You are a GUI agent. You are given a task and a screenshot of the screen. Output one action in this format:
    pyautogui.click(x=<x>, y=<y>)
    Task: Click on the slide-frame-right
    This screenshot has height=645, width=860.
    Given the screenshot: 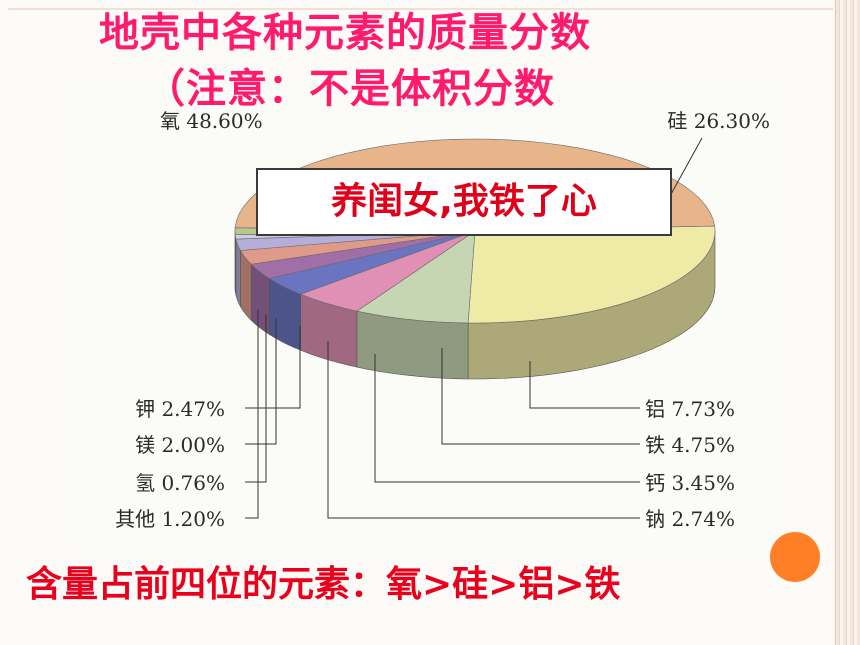 What is the action you would take?
    pyautogui.click(x=847, y=322)
    